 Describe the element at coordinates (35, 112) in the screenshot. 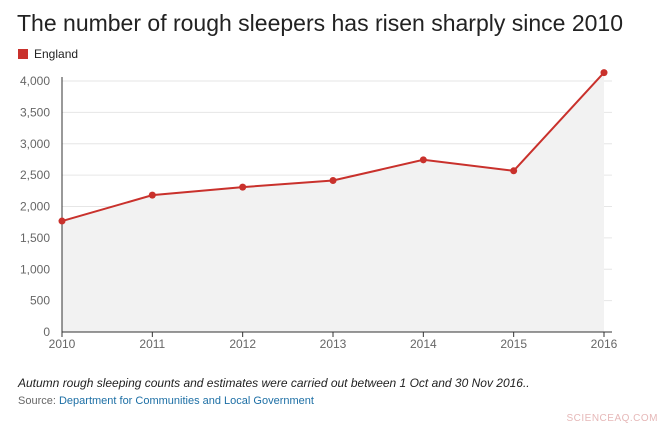

I see `y-tick-label: 3,500` at that location.